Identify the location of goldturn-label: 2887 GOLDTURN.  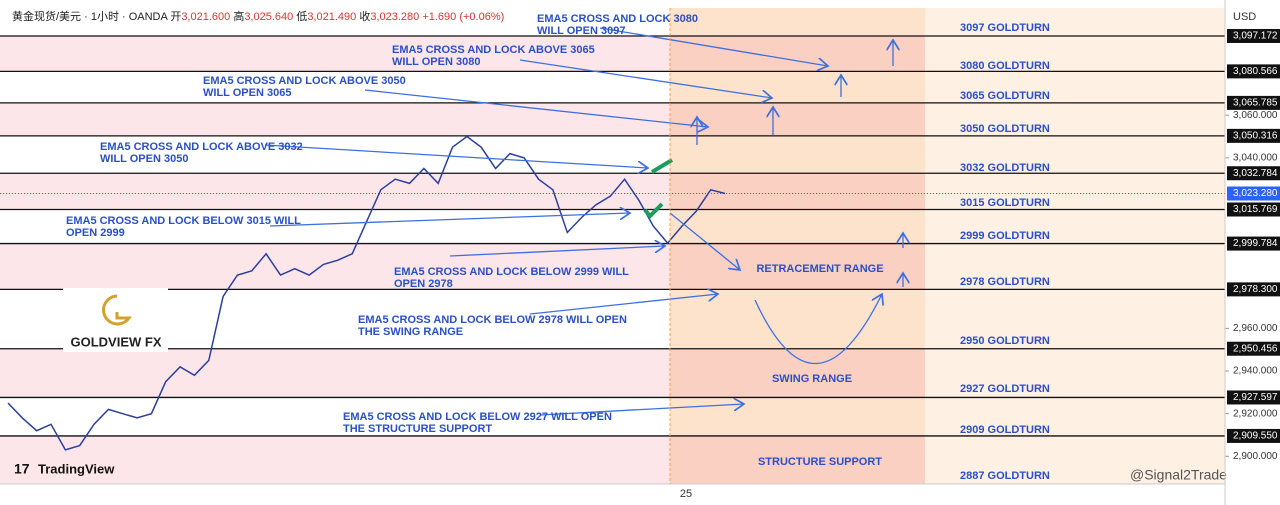
(1005, 476).